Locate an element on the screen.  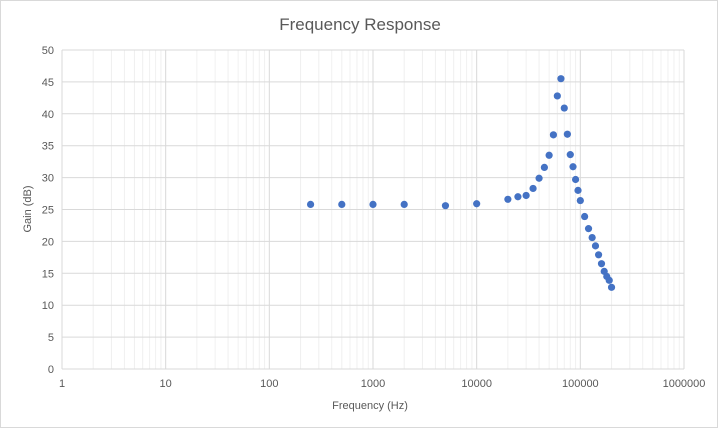
y-tick-labels: 0 5 10 15 20 25 30 35 40 45 50 is located at coordinates (48, 210).